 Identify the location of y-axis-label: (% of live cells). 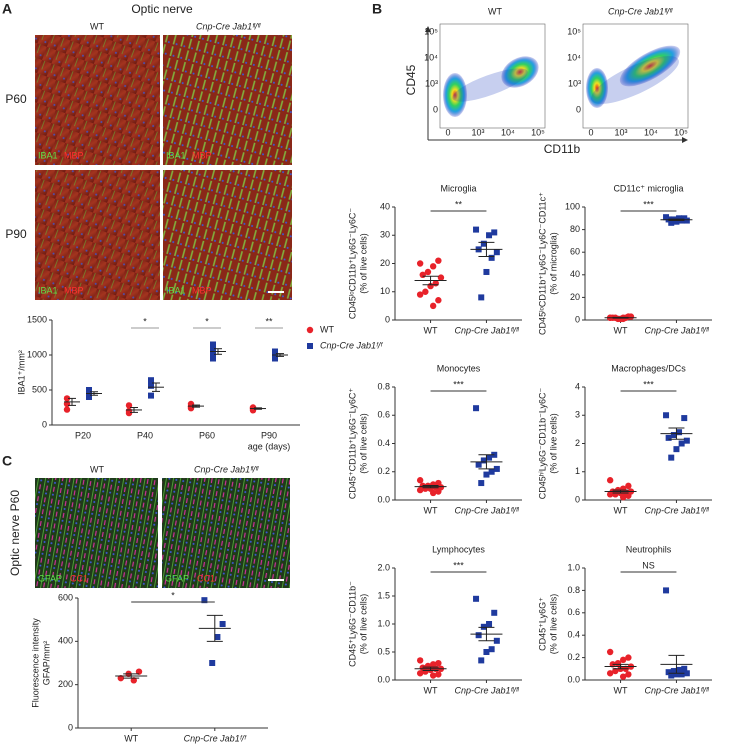
(363, 443).